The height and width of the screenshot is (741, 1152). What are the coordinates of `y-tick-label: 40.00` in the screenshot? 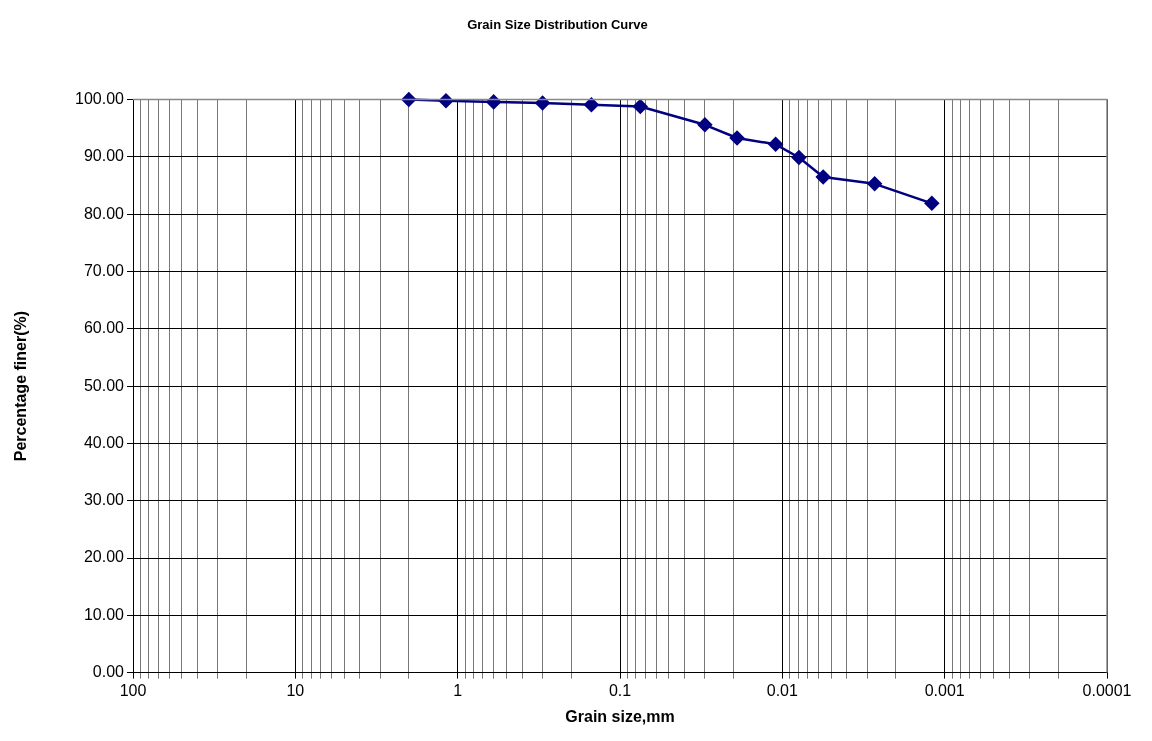 It's located at (104, 442).